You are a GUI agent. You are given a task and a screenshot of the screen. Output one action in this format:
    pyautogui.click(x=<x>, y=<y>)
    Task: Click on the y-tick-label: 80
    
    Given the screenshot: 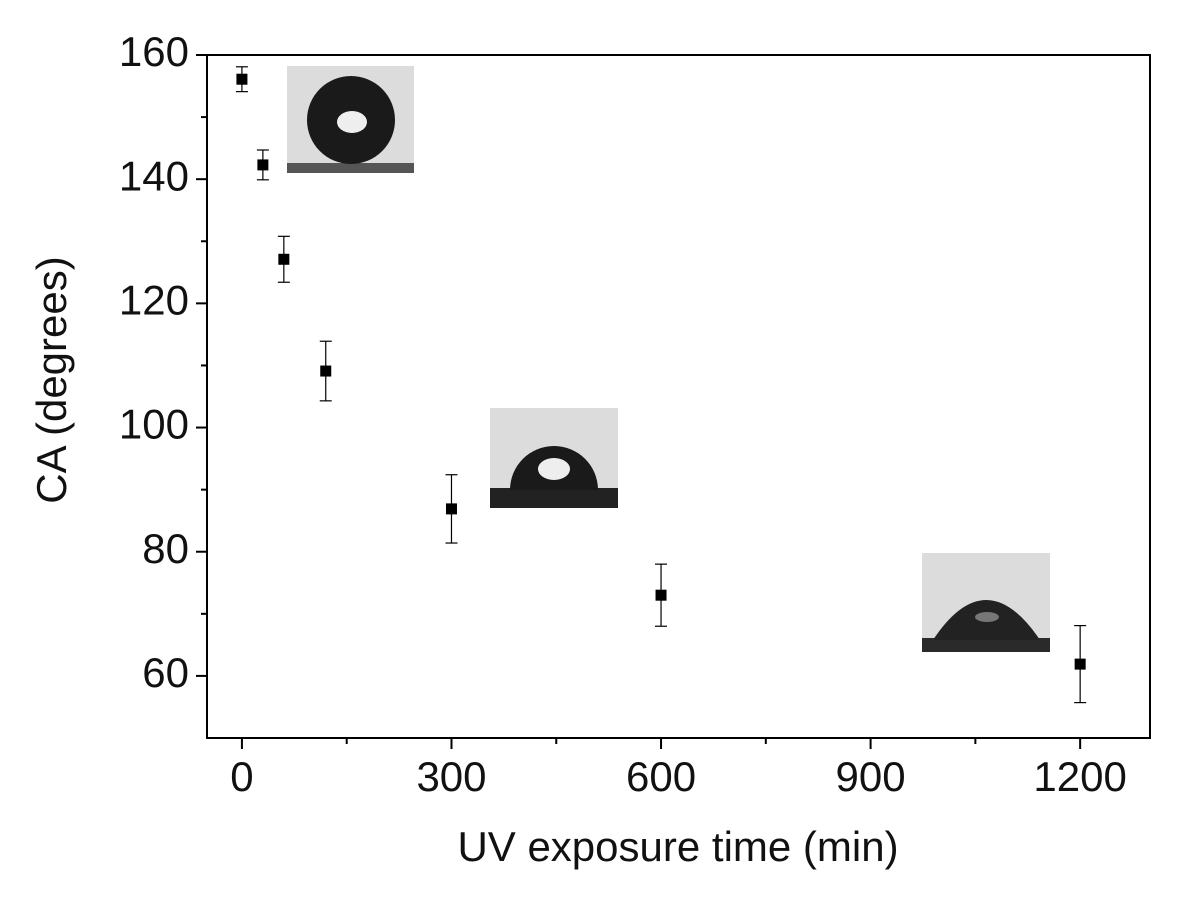 What is the action you would take?
    pyautogui.click(x=165, y=548)
    